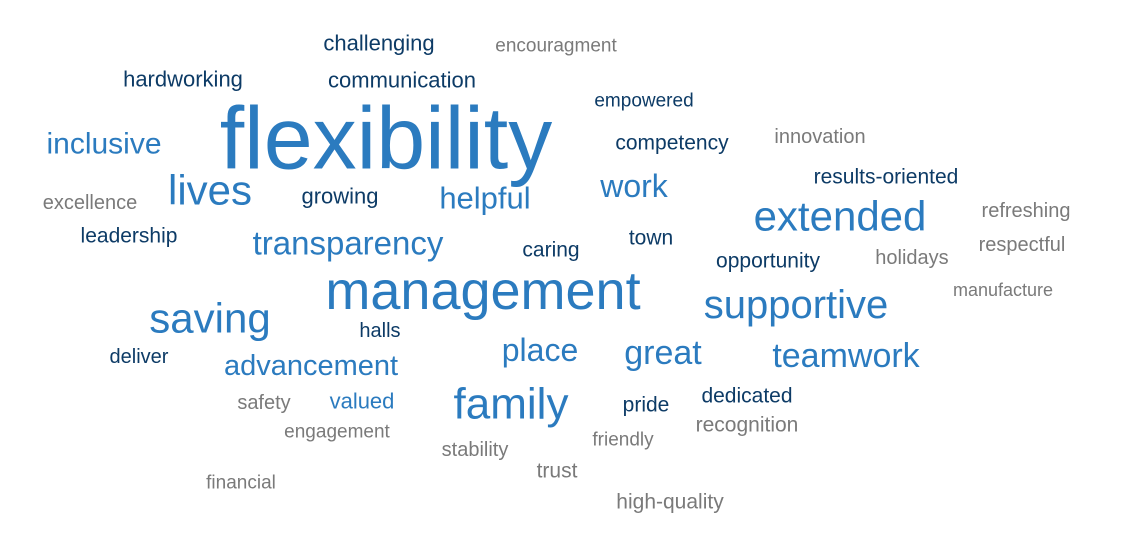 The image size is (1139, 547). What do you see at coordinates (840, 216) in the screenshot?
I see `word-extended: extended` at bounding box center [840, 216].